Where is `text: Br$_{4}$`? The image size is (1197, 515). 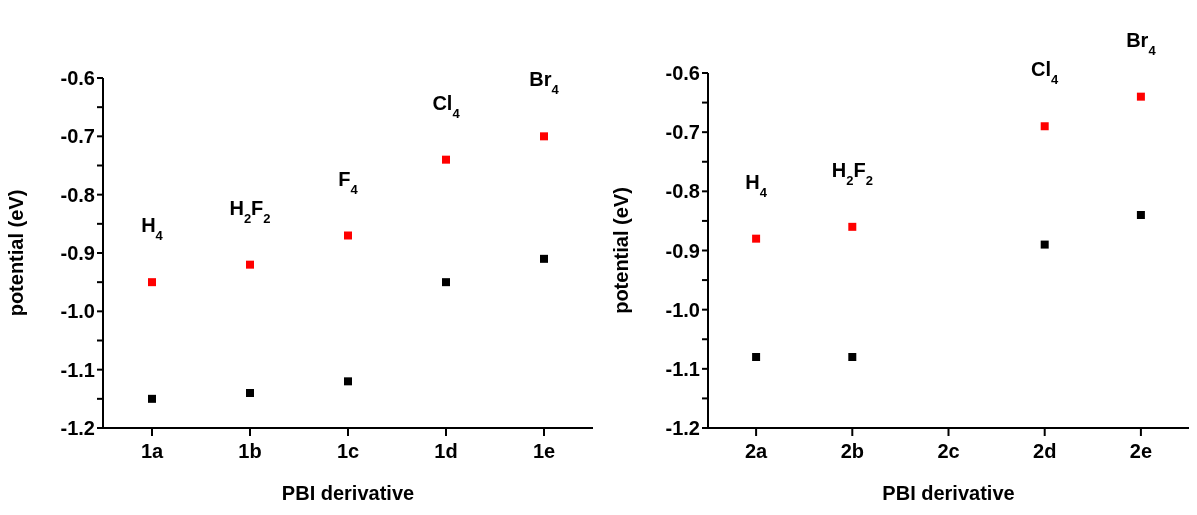
text: Br$_{4}$ is located at coordinates (1141, 43).